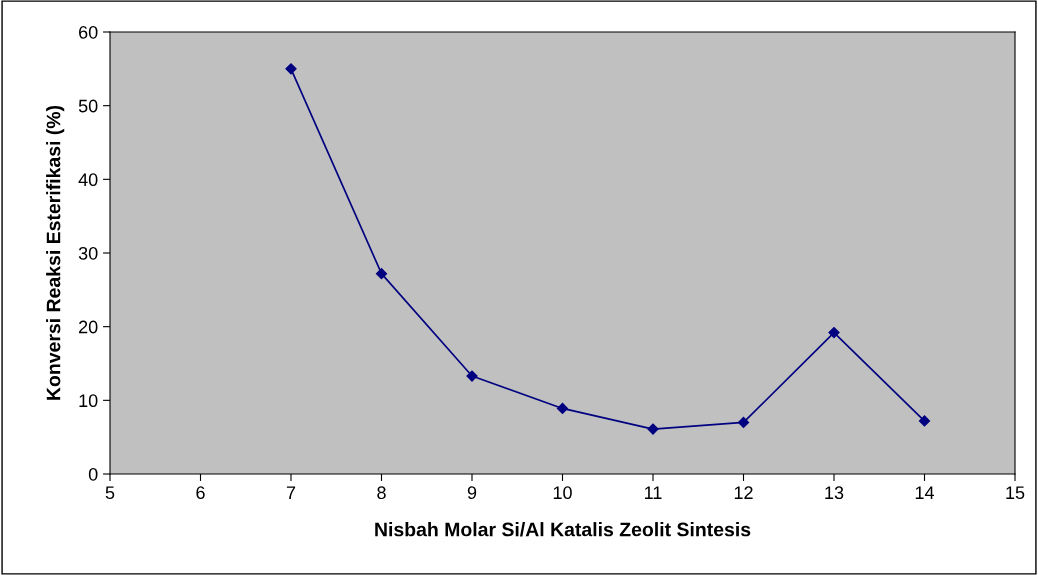  I want to click on y-tick-label: 10, so click(88, 401).